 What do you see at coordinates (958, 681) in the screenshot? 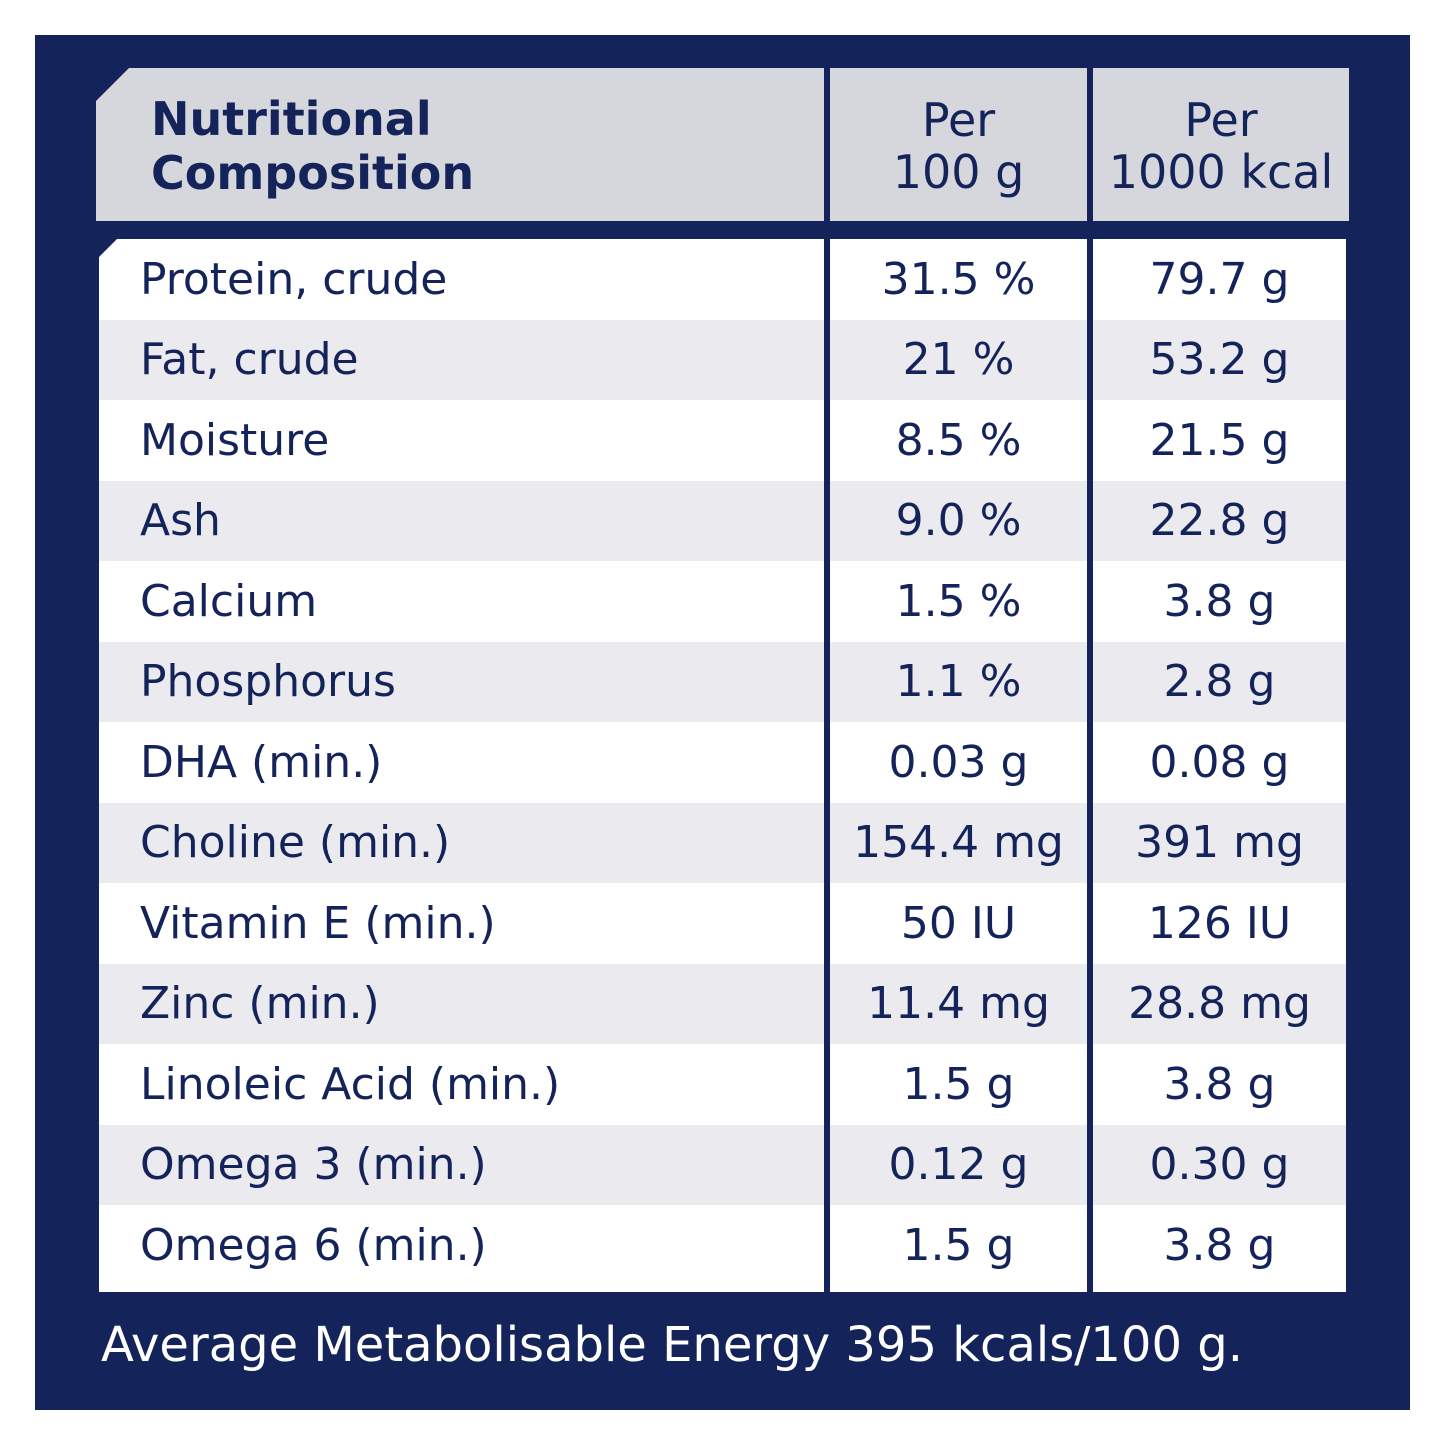
I see `per-100g-value: 1.1 %` at bounding box center [958, 681].